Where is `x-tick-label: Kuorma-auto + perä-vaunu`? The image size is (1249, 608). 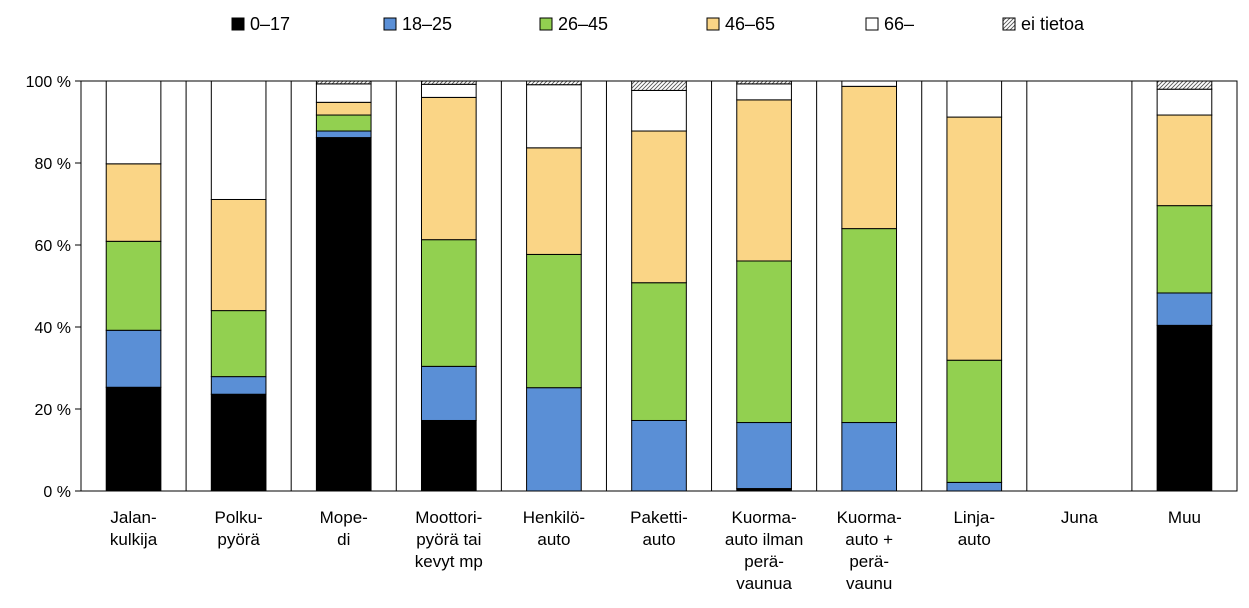 x-tick-label: Kuorma-auto + perä-vaunu is located at coordinates (869, 550).